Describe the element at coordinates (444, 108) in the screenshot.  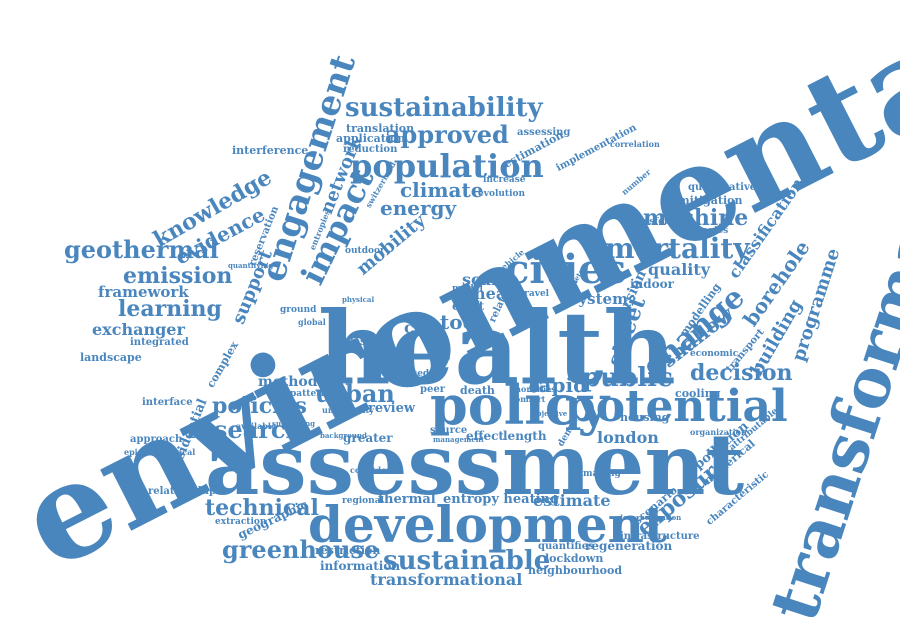
I see `word-sustainability: sustainability` at that location.